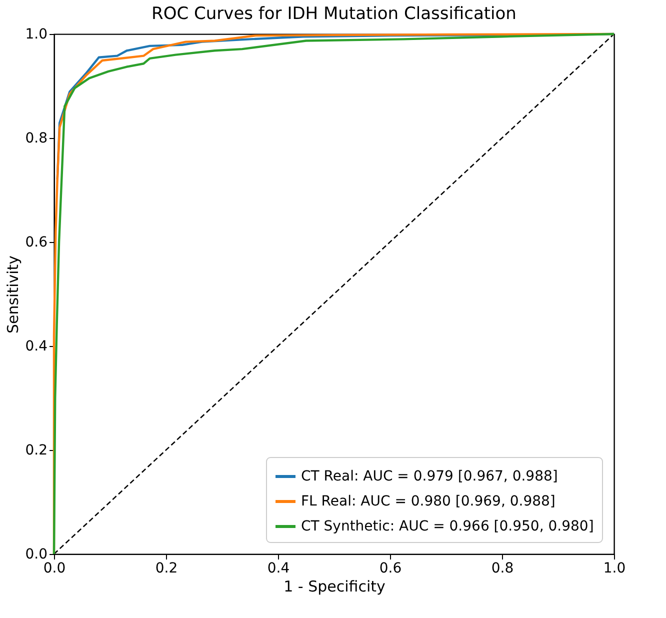 The height and width of the screenshot is (618, 666). Describe the element at coordinates (447, 526) in the screenshot. I see `legend-label: CT Synthetic: AUC = 0.966 [0.950, 0.980]` at that location.